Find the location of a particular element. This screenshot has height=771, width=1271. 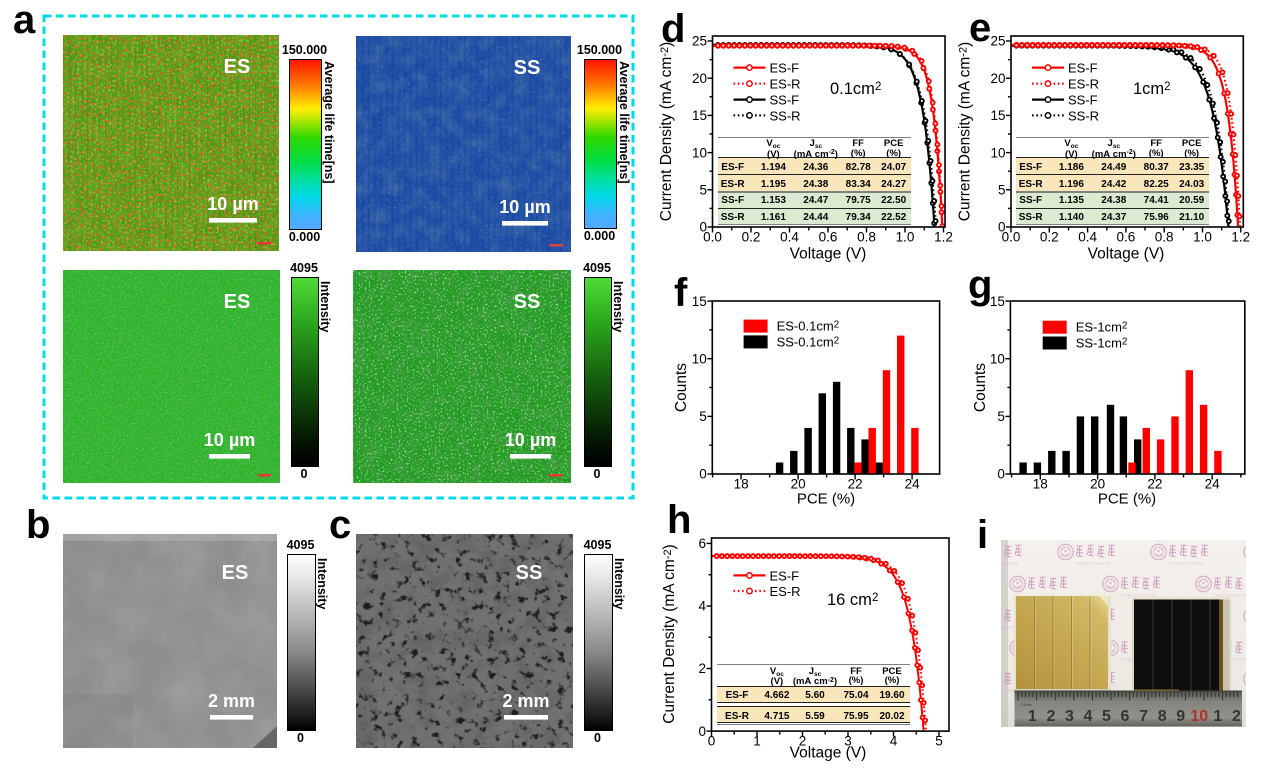

svg-text: 16 cm2 is located at coordinates (852, 600).